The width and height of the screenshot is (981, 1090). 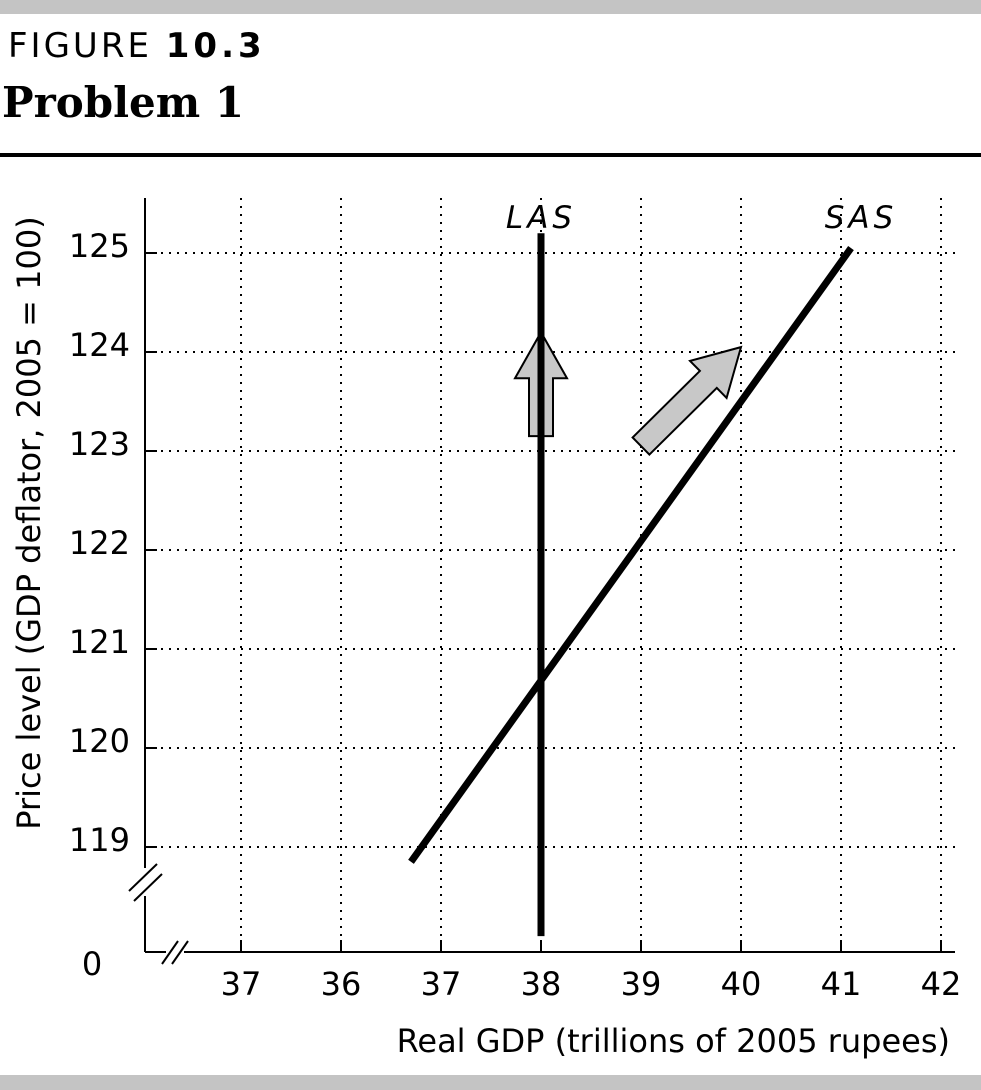 What do you see at coordinates (92, 964) in the screenshot?
I see `origin-label: 0` at bounding box center [92, 964].